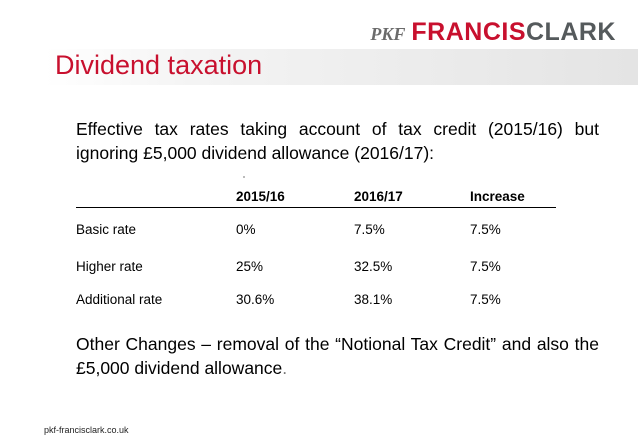 The width and height of the screenshot is (638, 442). What do you see at coordinates (316, 266) in the screenshot?
I see `table-row: Higher rate 25% 32.5% 7.5%` at bounding box center [316, 266].